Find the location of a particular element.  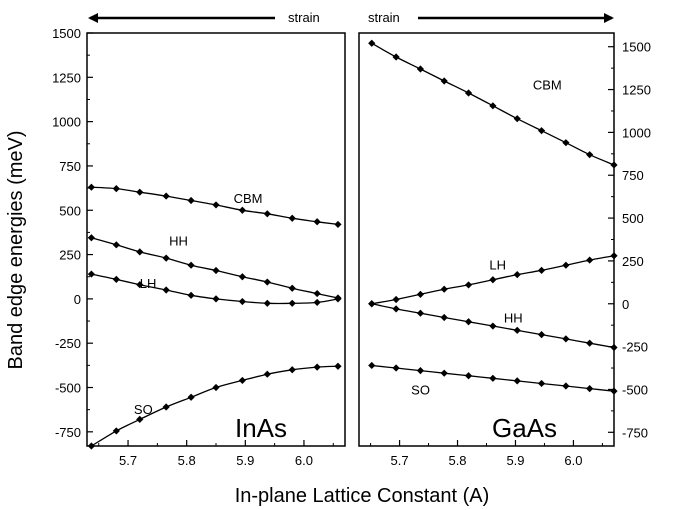

y-tick-label: -250 is located at coordinates (635, 347).